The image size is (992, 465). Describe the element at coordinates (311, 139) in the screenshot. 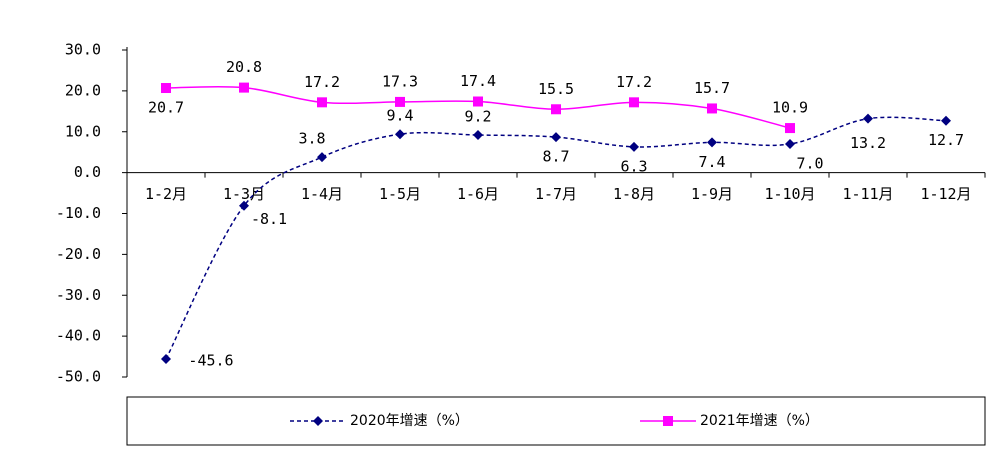

I see `data-label: 3.8` at that location.